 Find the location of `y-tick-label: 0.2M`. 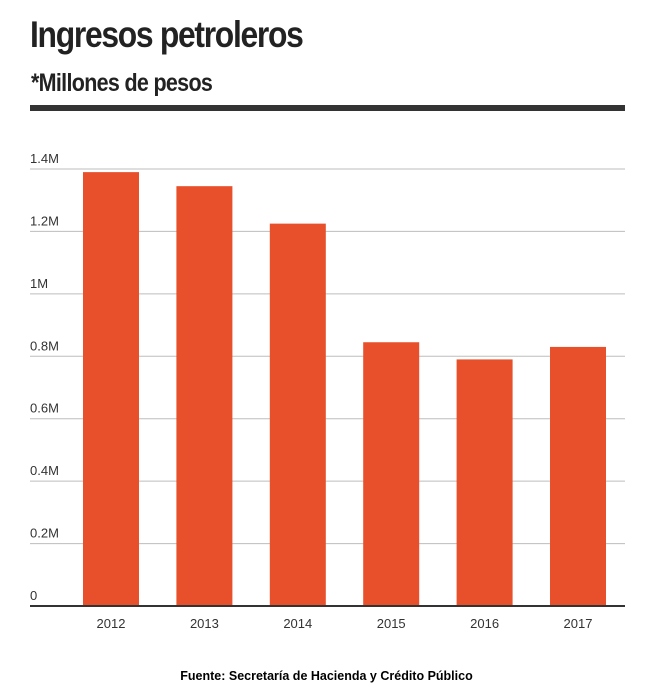

y-tick-label: 0.2M is located at coordinates (44, 533).